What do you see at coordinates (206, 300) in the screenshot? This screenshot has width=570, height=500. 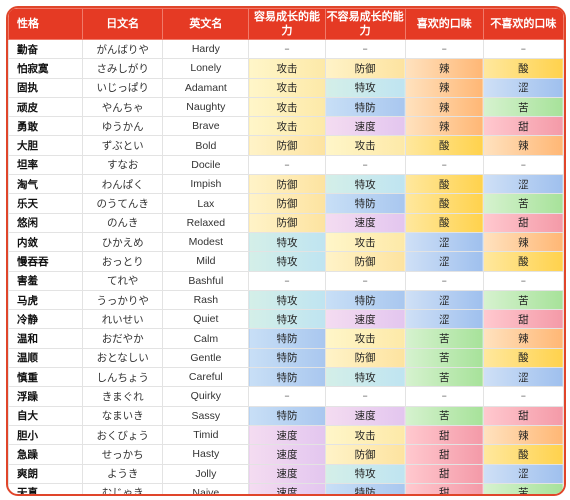 I see `english-name-cell: Rash` at bounding box center [206, 300].